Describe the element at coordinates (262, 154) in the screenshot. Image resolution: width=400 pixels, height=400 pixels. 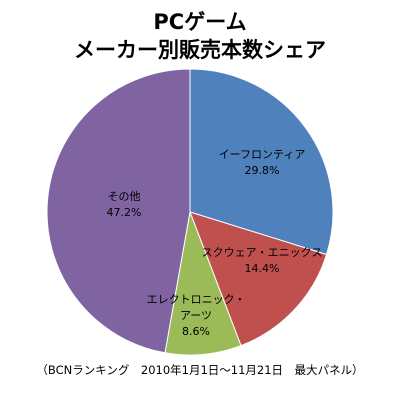
I see `slice-name-label: イーフロンティア` at that location.